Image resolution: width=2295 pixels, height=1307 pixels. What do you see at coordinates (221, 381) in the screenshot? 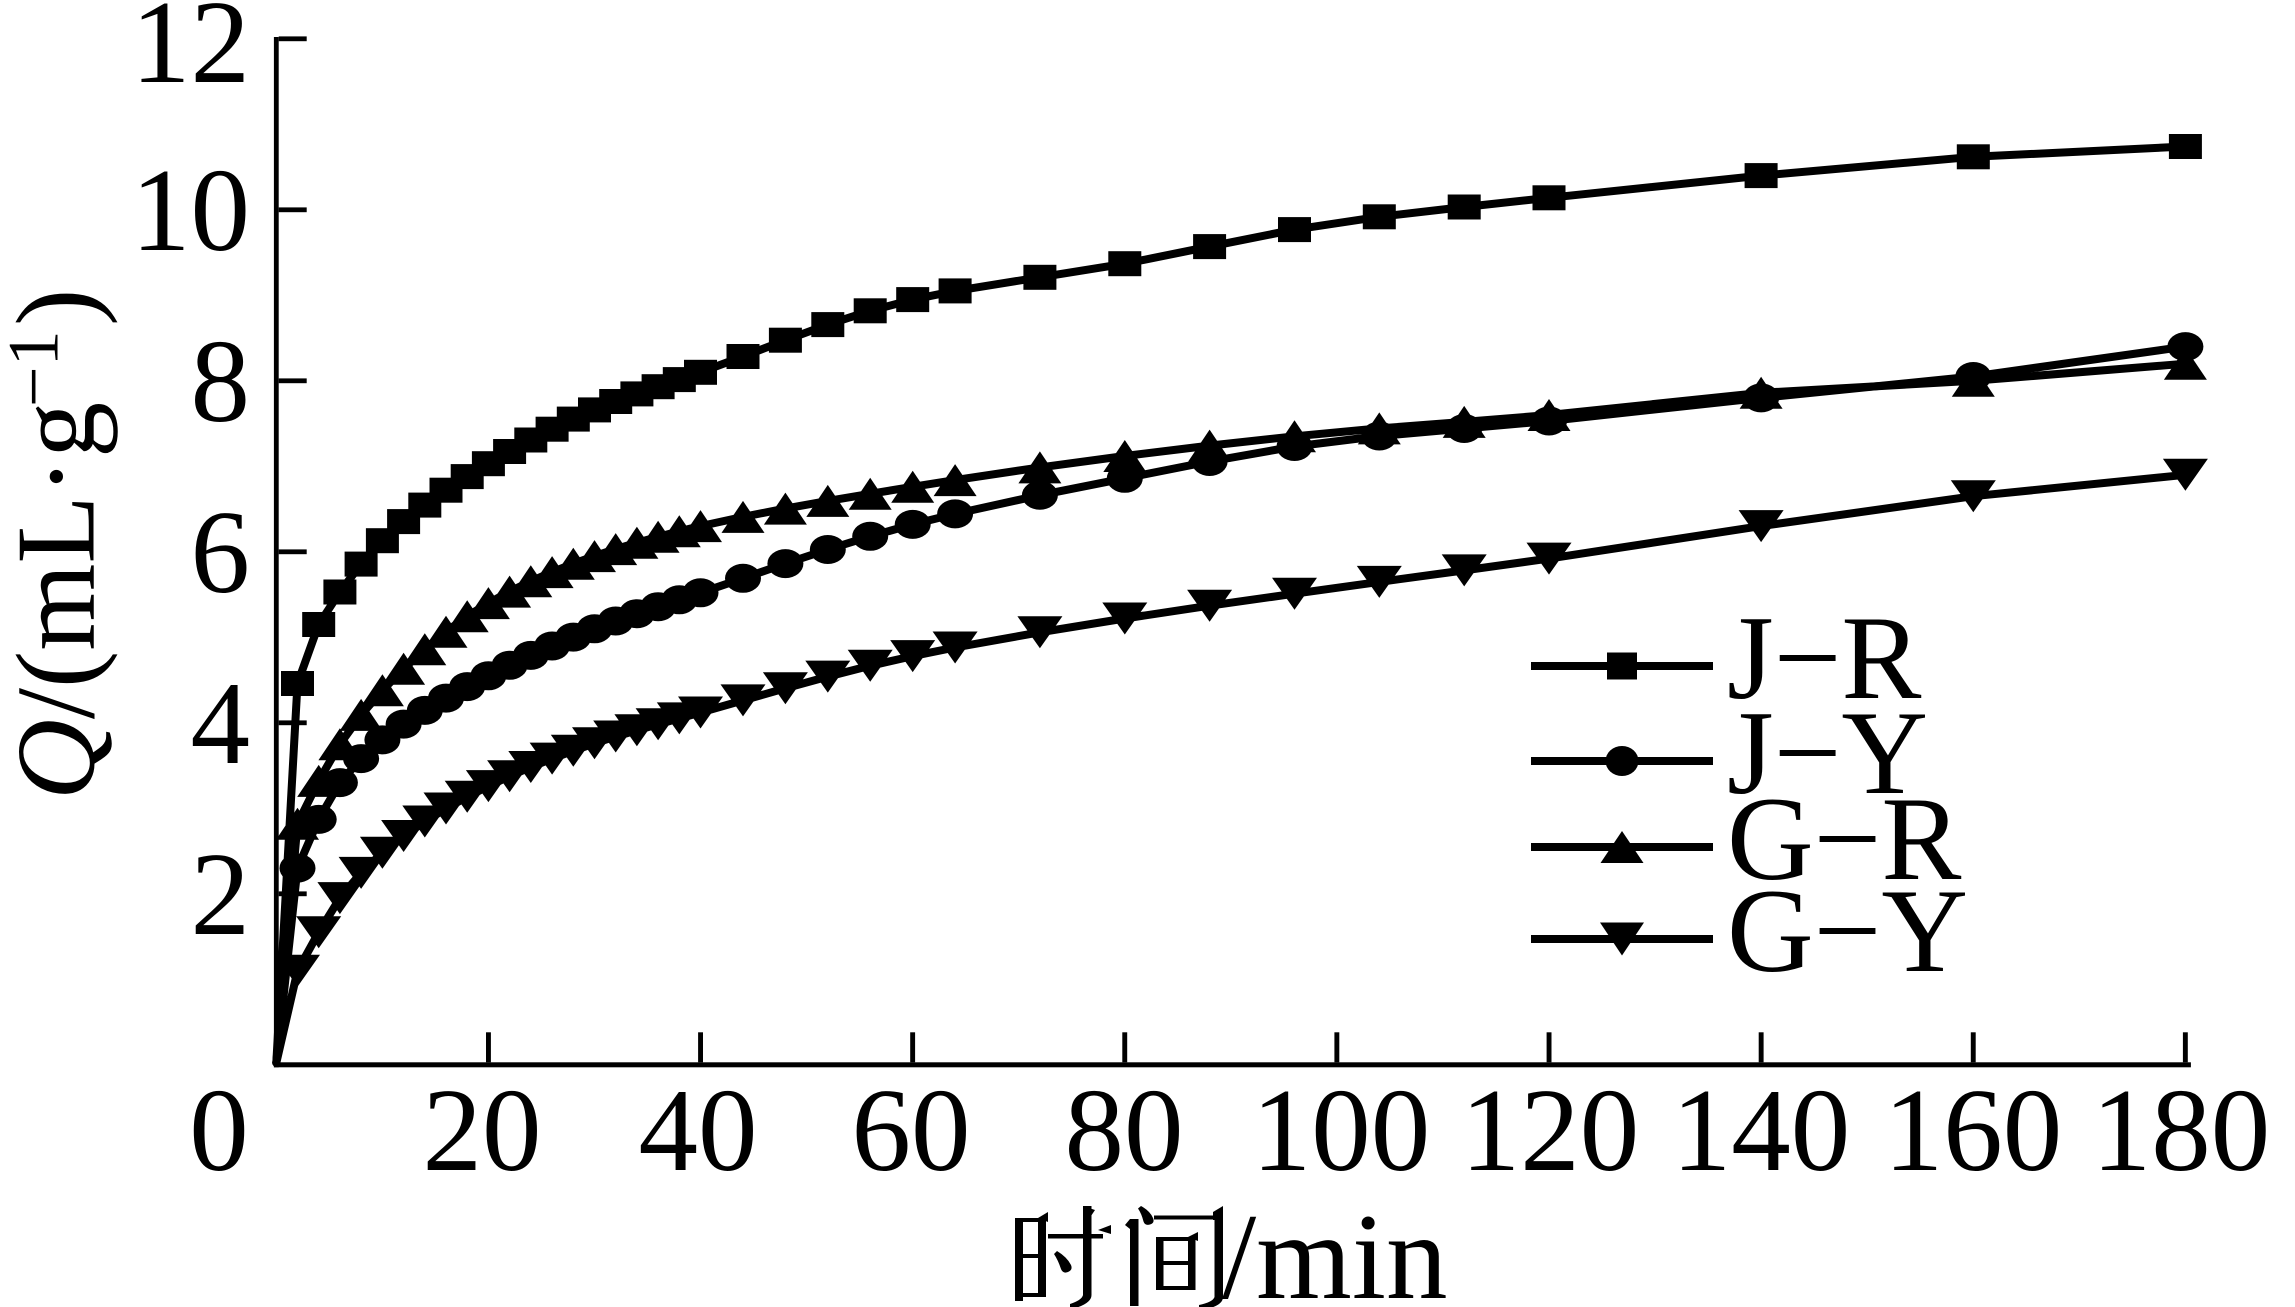
I see `svg-text: 8` at bounding box center [221, 381].